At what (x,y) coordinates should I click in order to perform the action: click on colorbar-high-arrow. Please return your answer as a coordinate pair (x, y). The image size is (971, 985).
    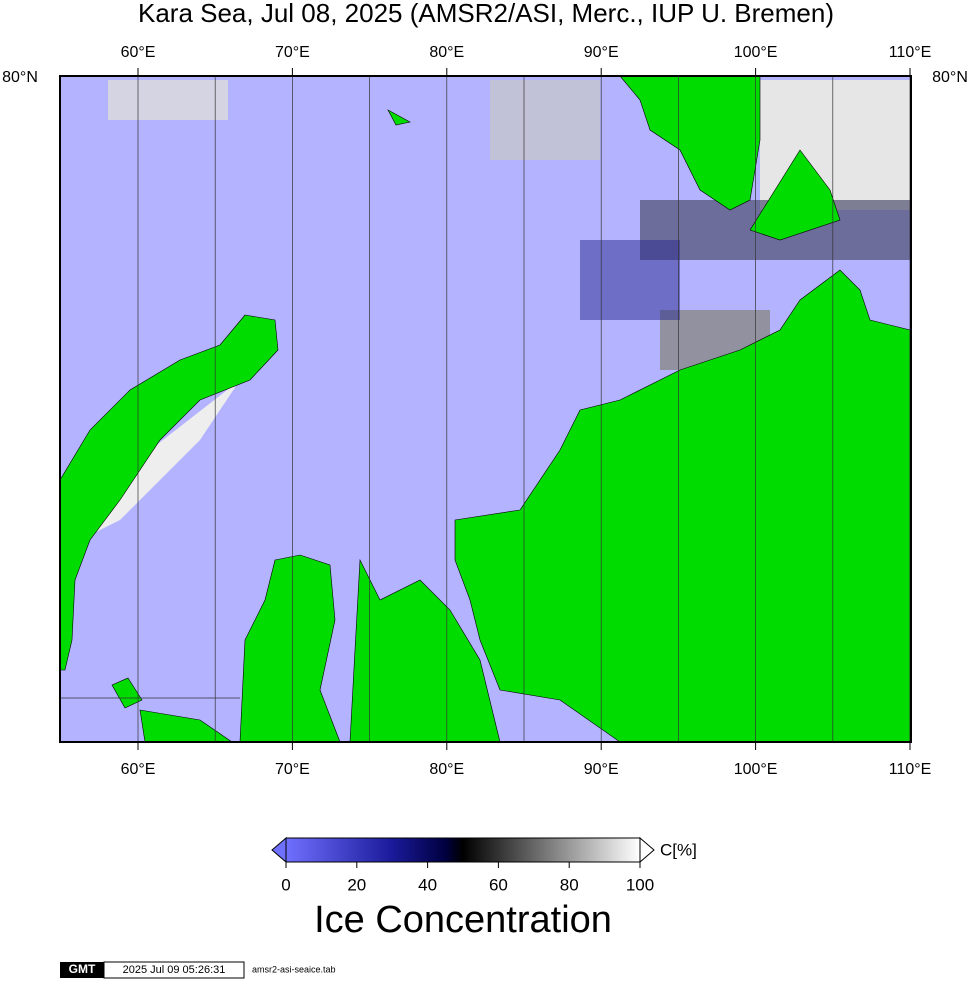
    Looking at the image, I should click on (647, 850).